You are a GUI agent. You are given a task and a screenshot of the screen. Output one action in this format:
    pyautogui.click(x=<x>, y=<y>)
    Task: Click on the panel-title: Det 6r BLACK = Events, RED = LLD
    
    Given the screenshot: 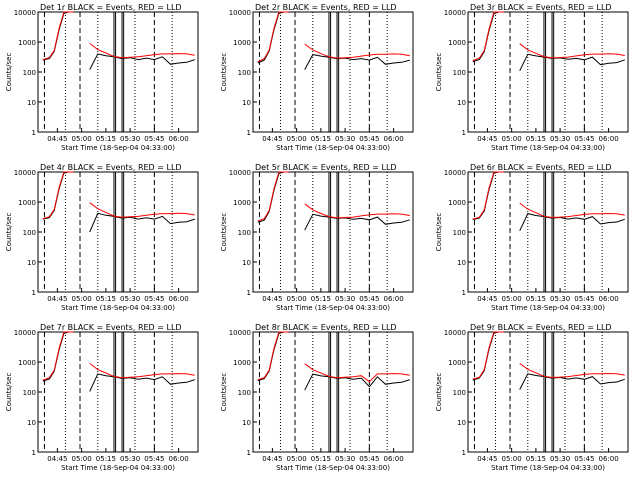 What is the action you would take?
    pyautogui.click(x=541, y=167)
    